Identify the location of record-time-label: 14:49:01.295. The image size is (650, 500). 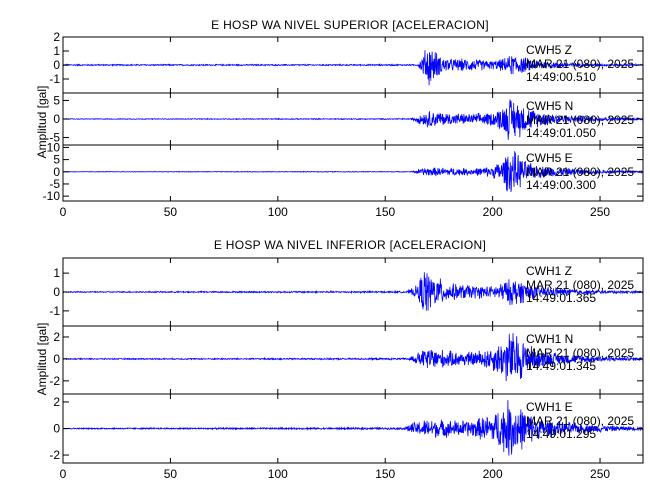
(561, 434).